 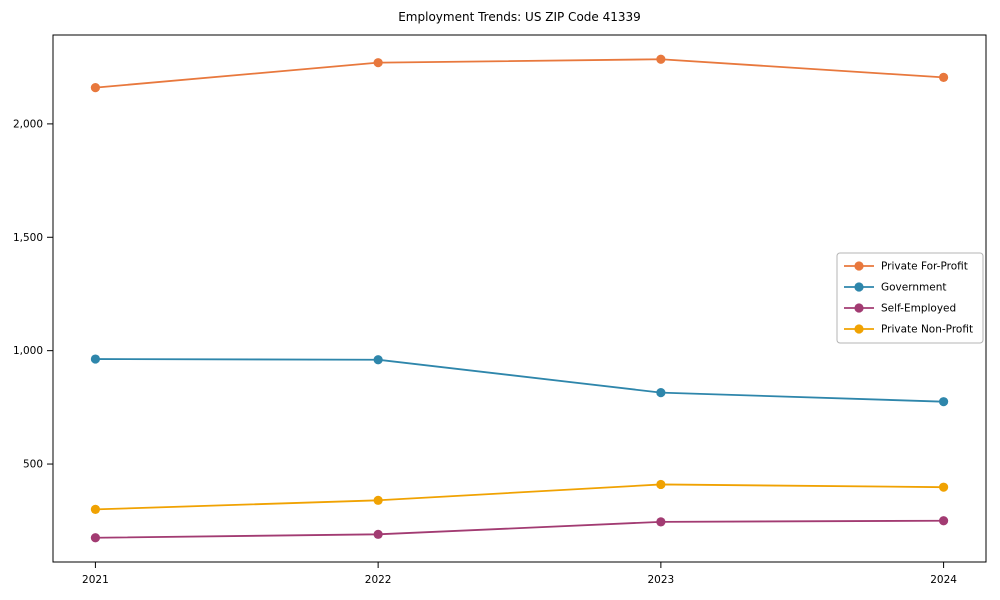 I want to click on x-tick-label: 2022, so click(x=378, y=580).